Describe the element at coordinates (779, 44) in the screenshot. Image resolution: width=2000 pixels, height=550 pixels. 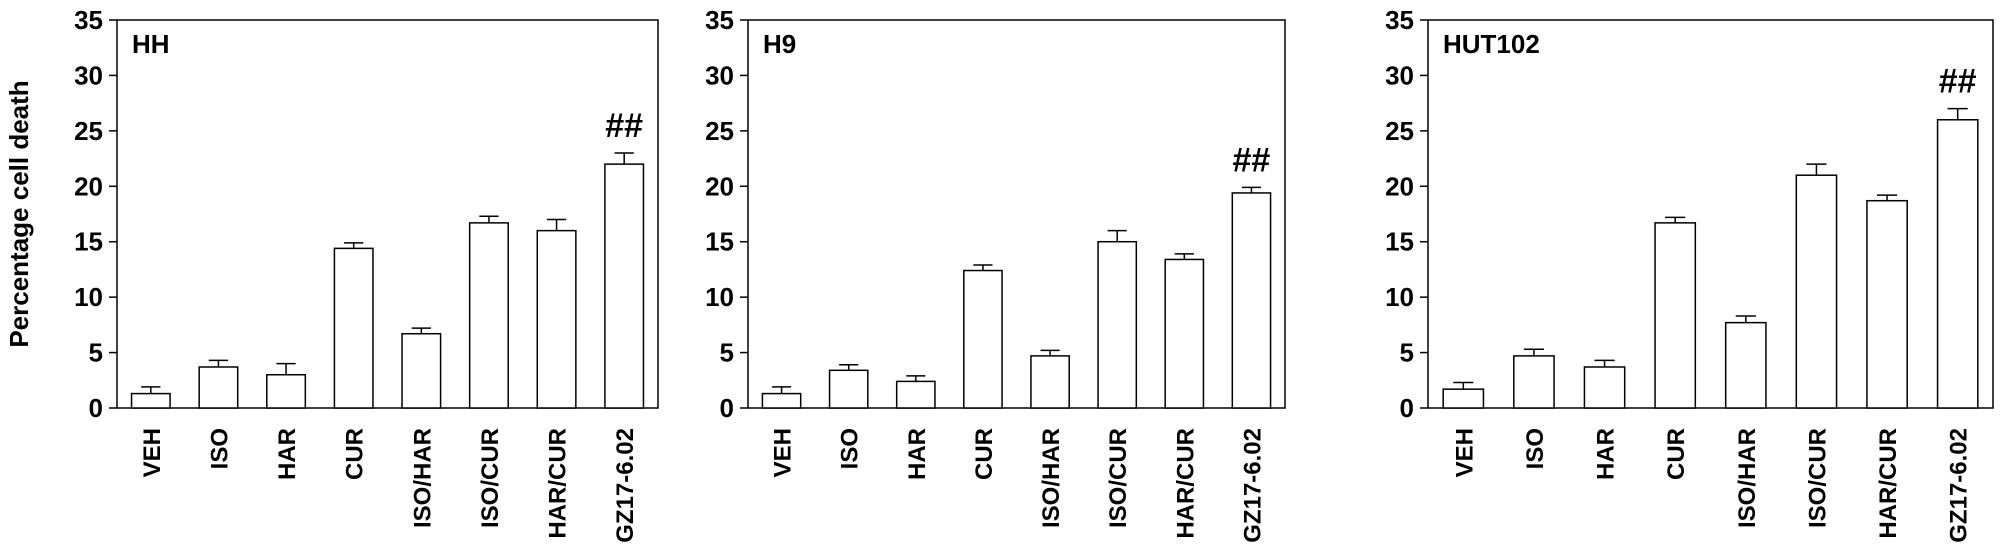
I see `panel-title: H9` at that location.